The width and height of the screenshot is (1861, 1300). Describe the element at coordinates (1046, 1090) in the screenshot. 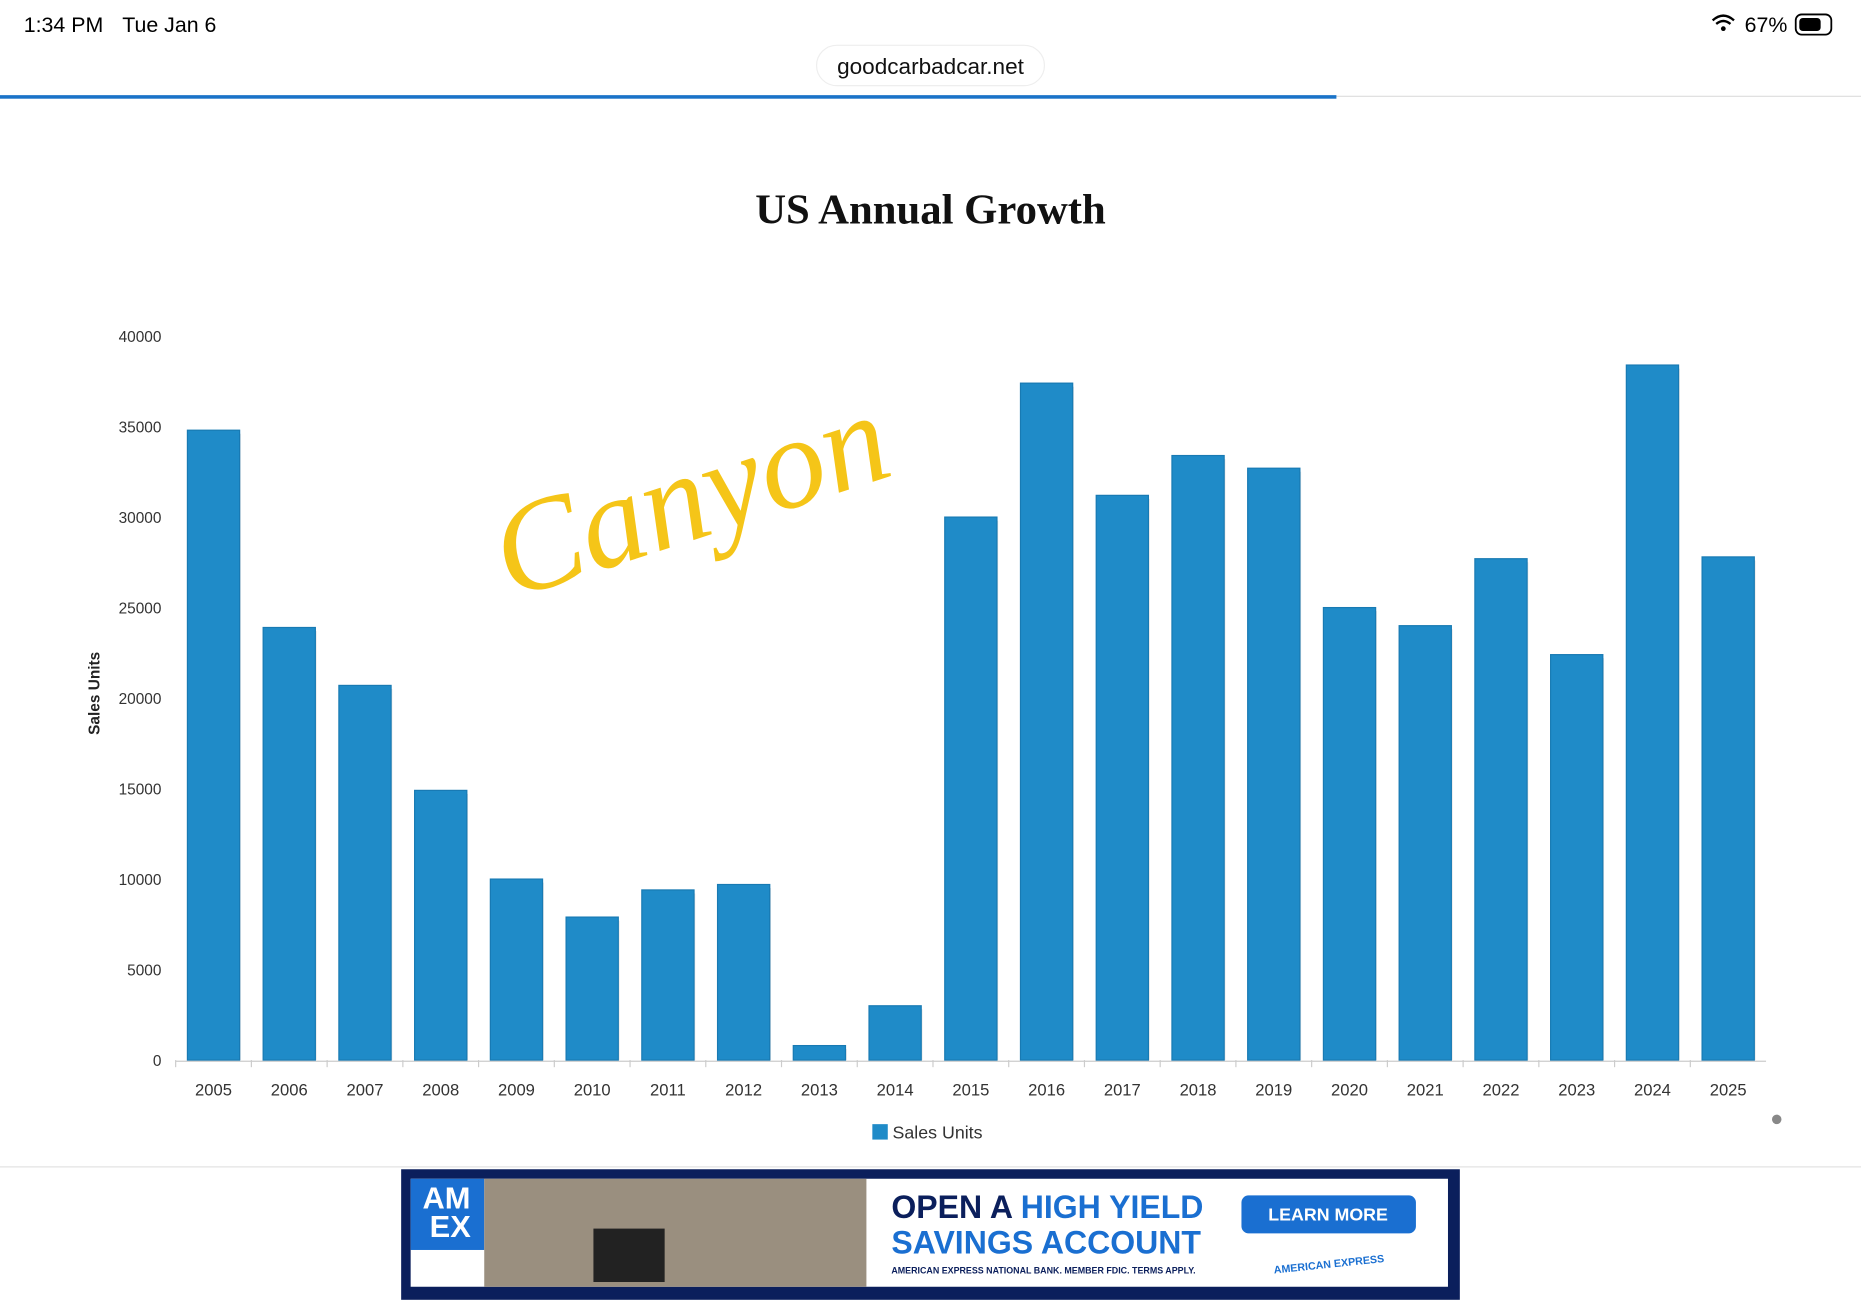

I see `x-tick-label: 2016` at that location.